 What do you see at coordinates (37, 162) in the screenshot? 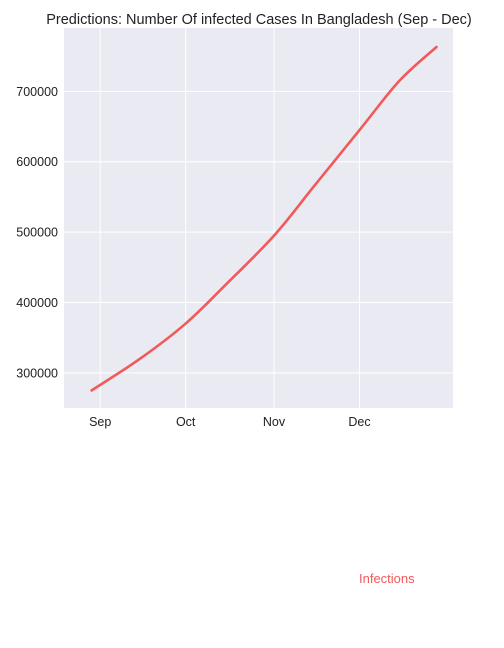
I see `y-tick-label: 600000` at bounding box center [37, 162].